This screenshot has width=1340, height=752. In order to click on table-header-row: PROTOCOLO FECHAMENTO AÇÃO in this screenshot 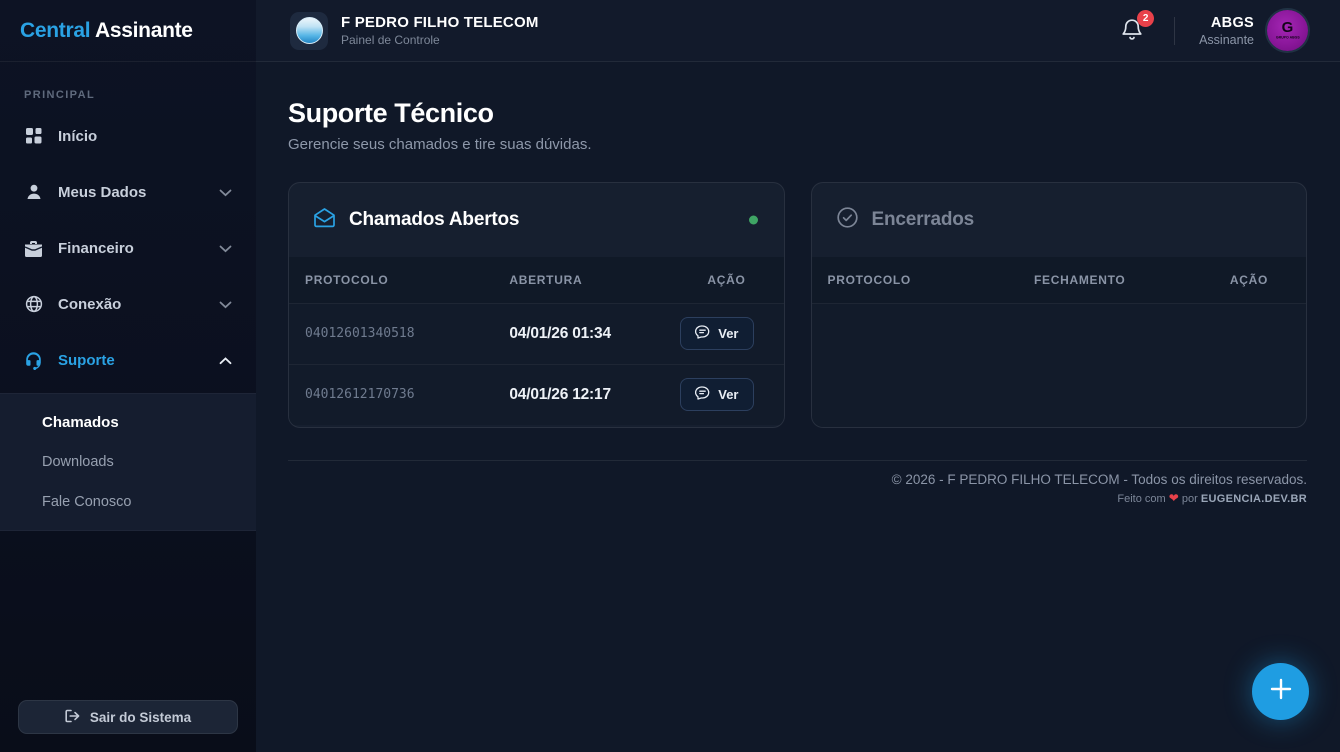, I will do `click(1058, 280)`.